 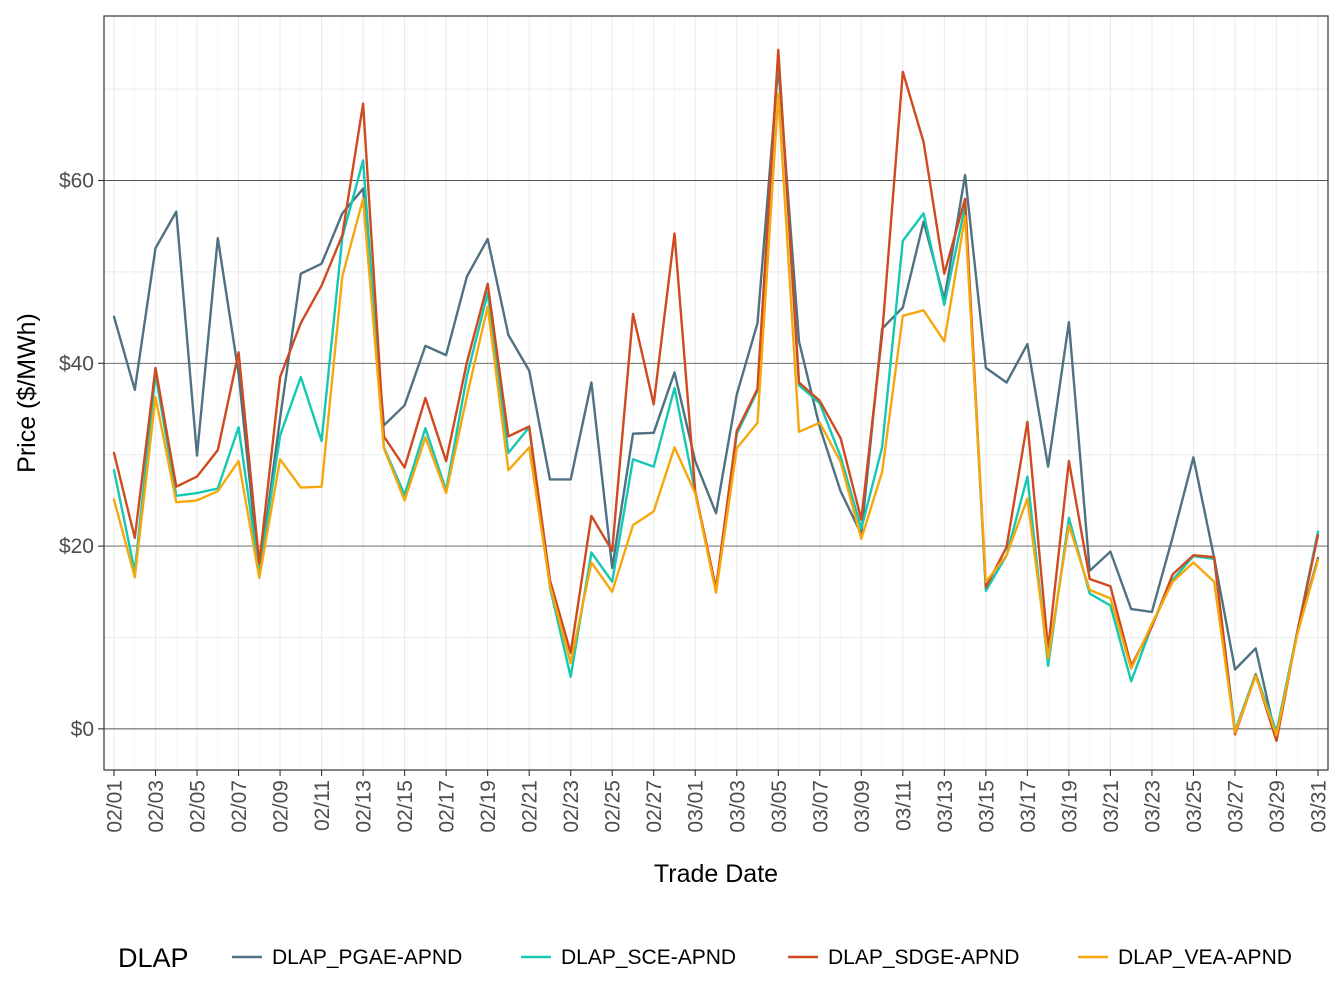 I want to click on x-tick-label: 02/27, so click(x=654, y=806).